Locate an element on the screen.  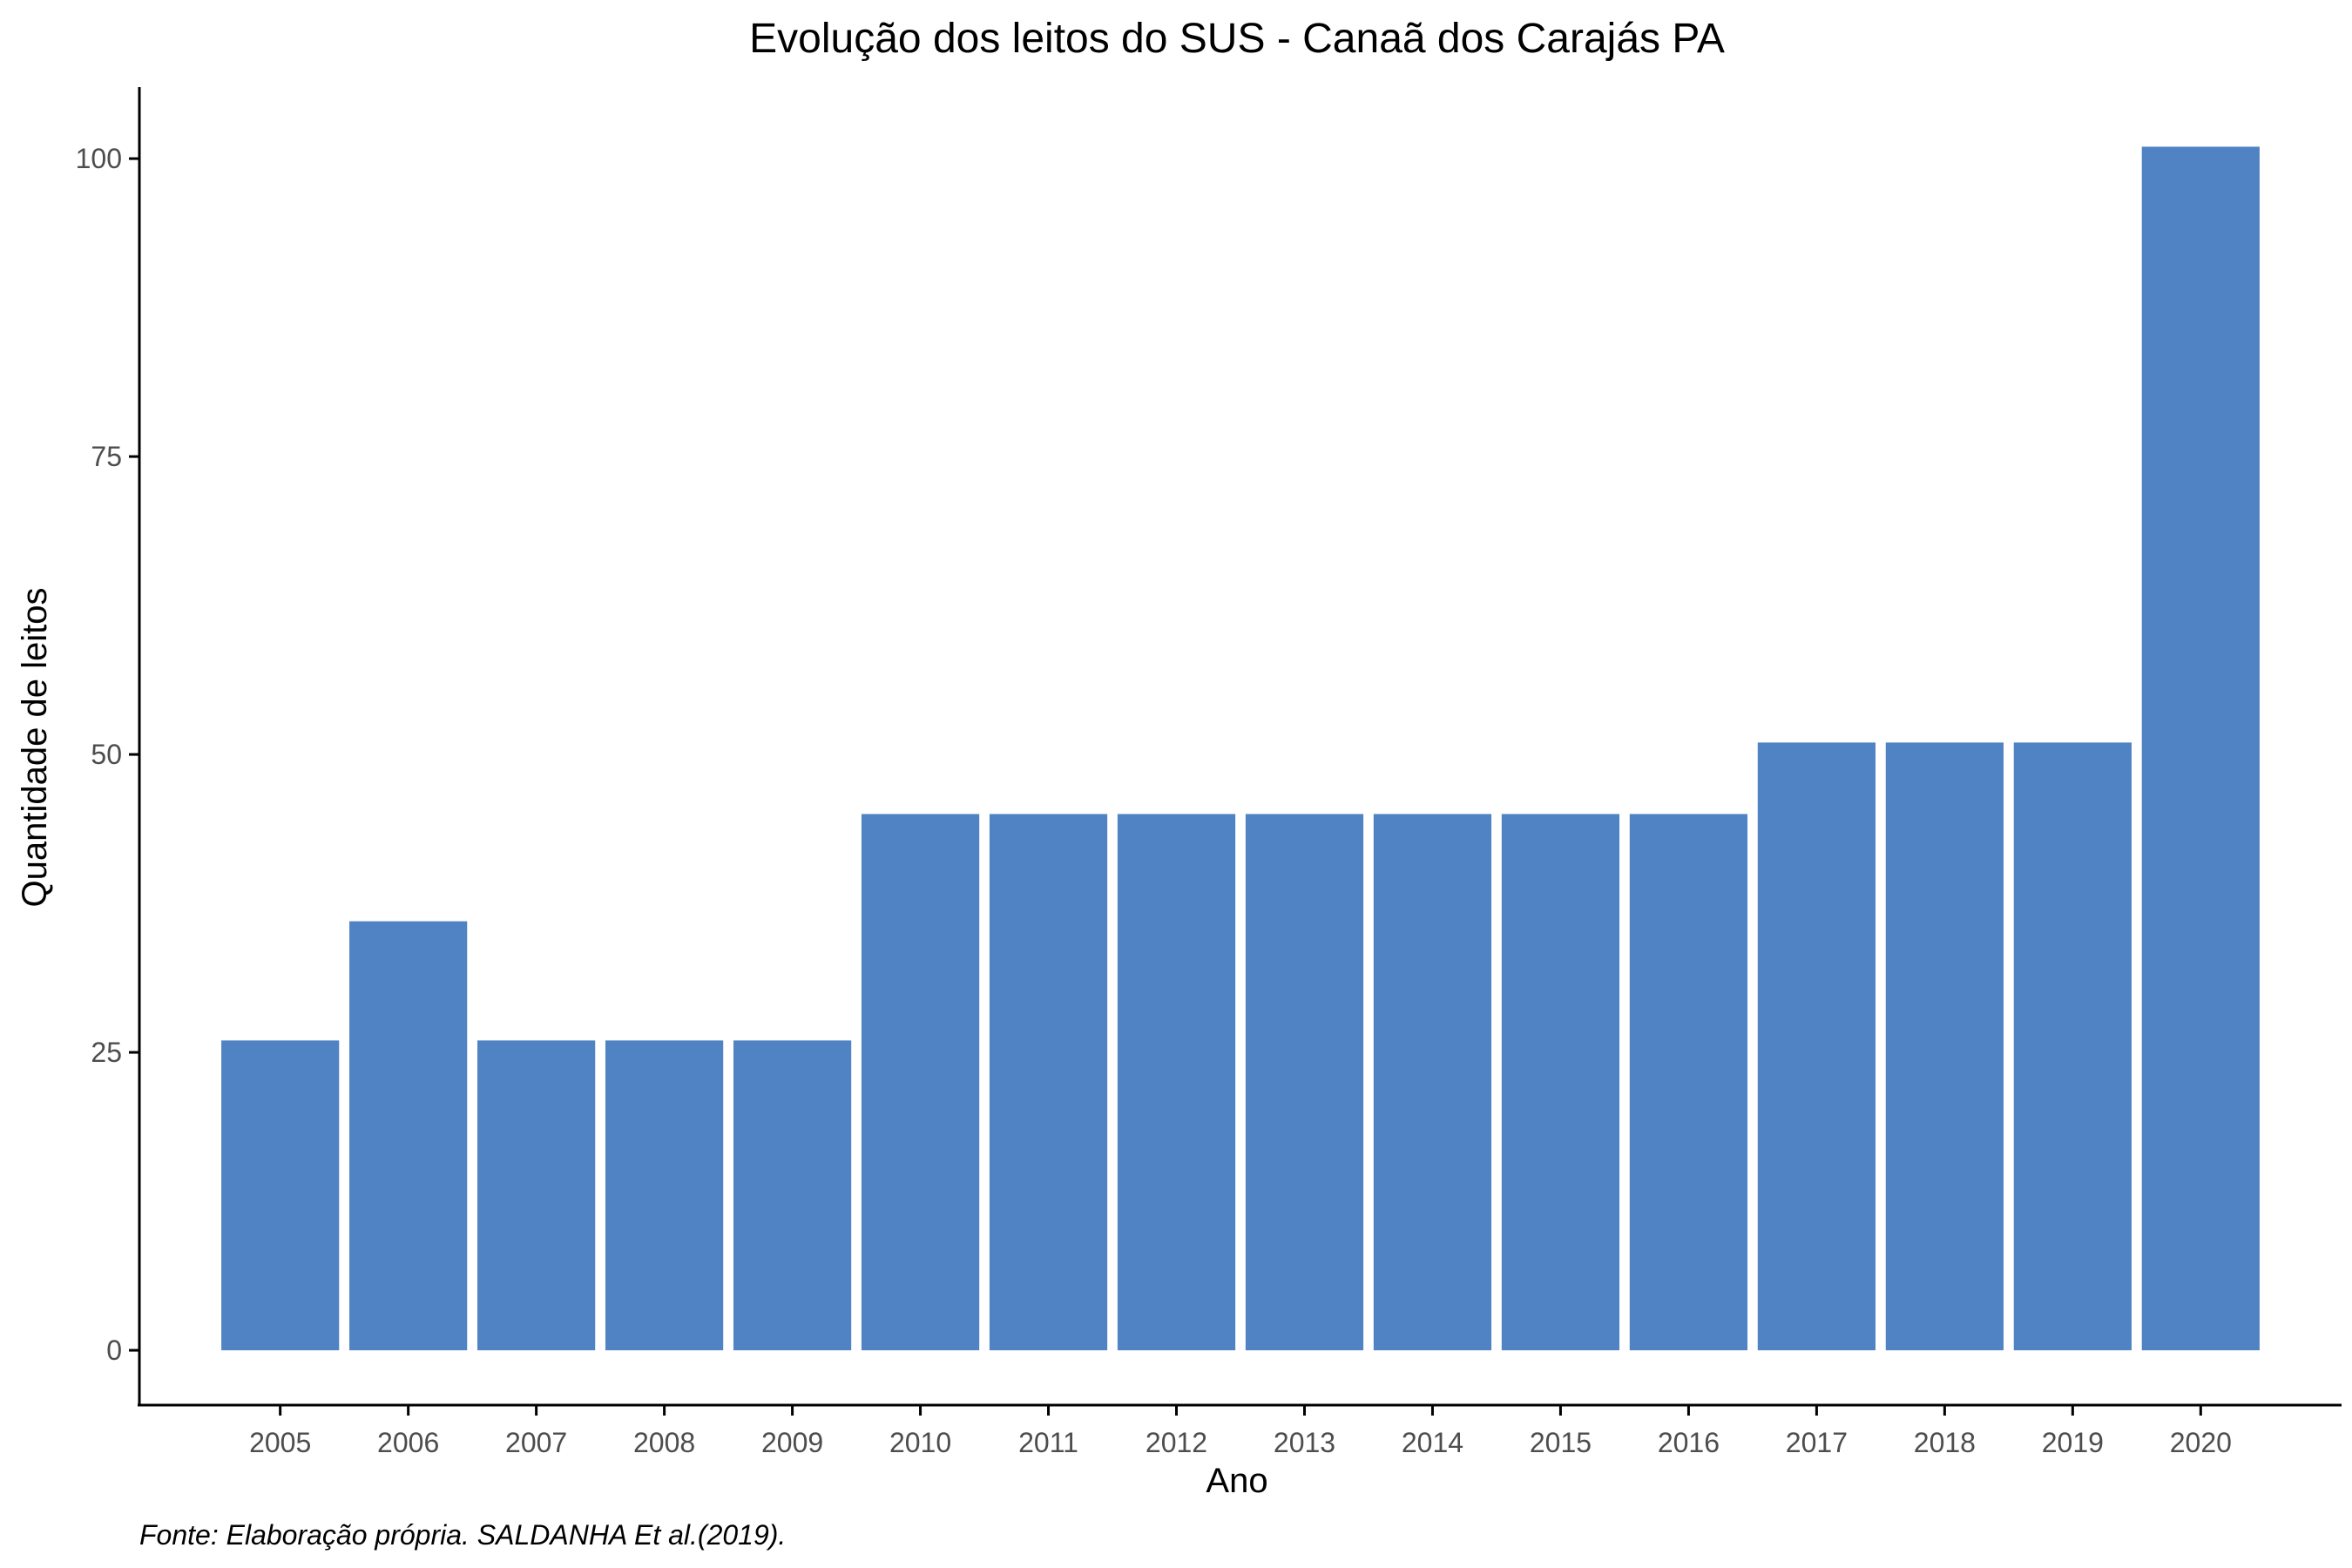
y-tick-label-25: 25 is located at coordinates (106, 1053).